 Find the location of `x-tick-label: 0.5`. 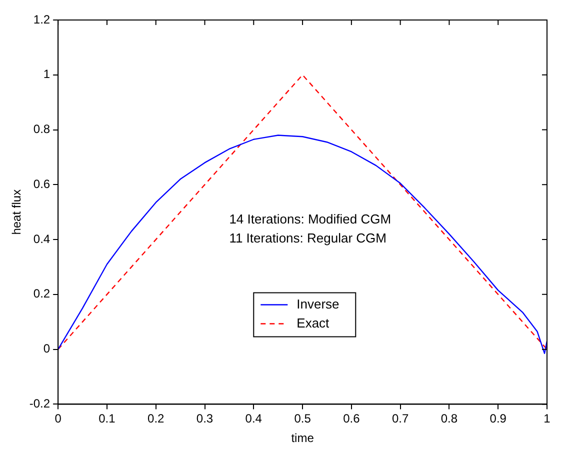

x-tick-label: 0.5 is located at coordinates (303, 419).